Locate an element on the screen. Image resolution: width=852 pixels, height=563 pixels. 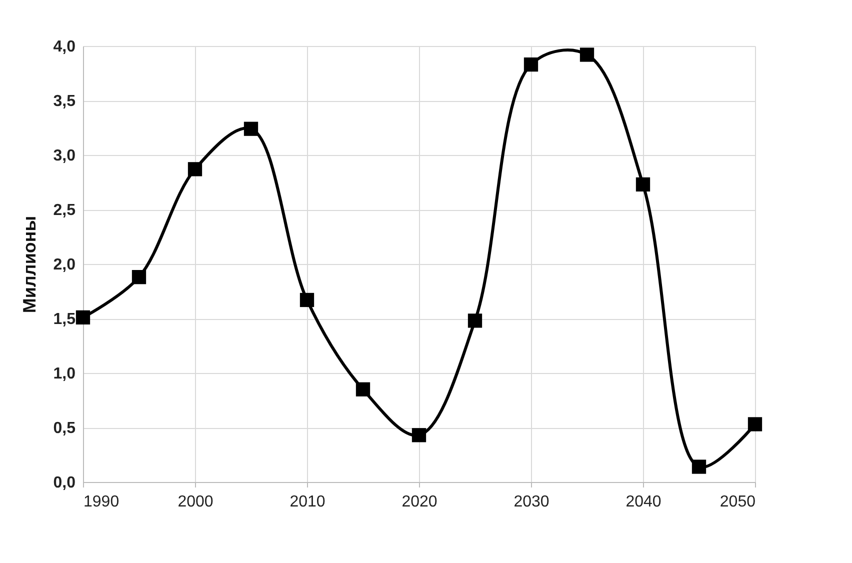
y-tick-label: 4,0 is located at coordinates (64, 47).